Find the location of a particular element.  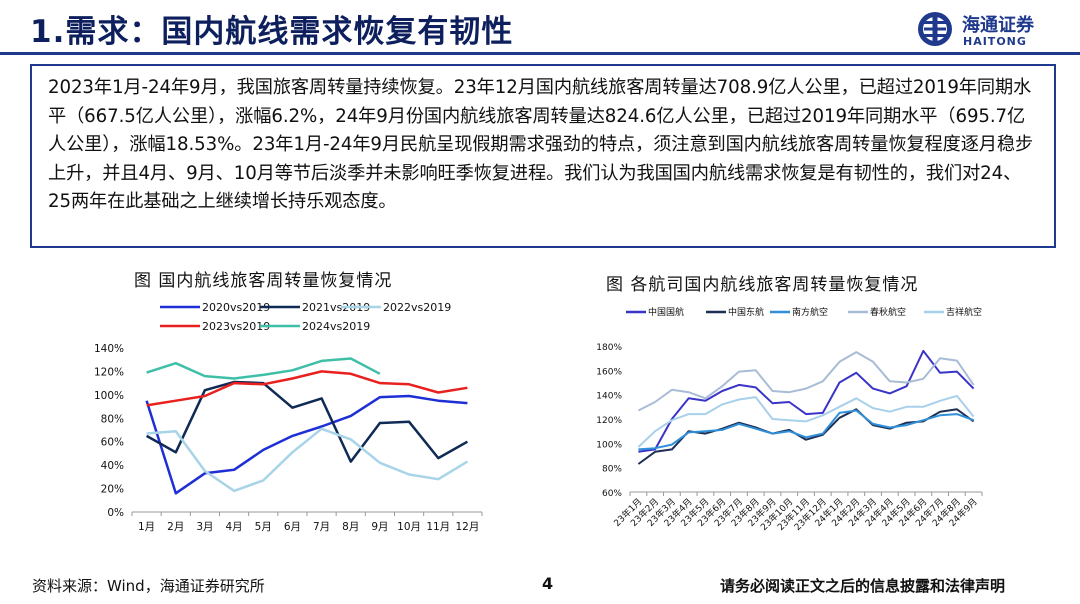

chart1-ytick-1: 20% is located at coordinates (112, 490).